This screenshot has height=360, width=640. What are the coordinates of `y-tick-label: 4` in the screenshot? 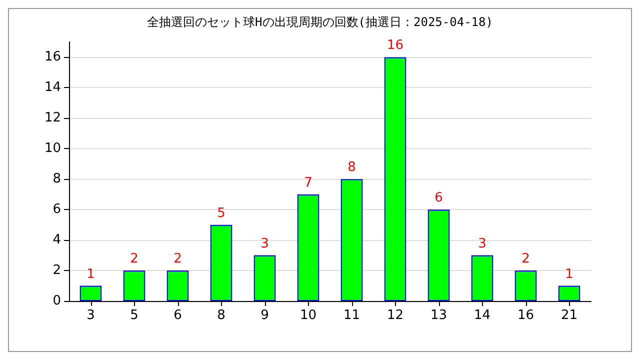 It's located at (56, 240).